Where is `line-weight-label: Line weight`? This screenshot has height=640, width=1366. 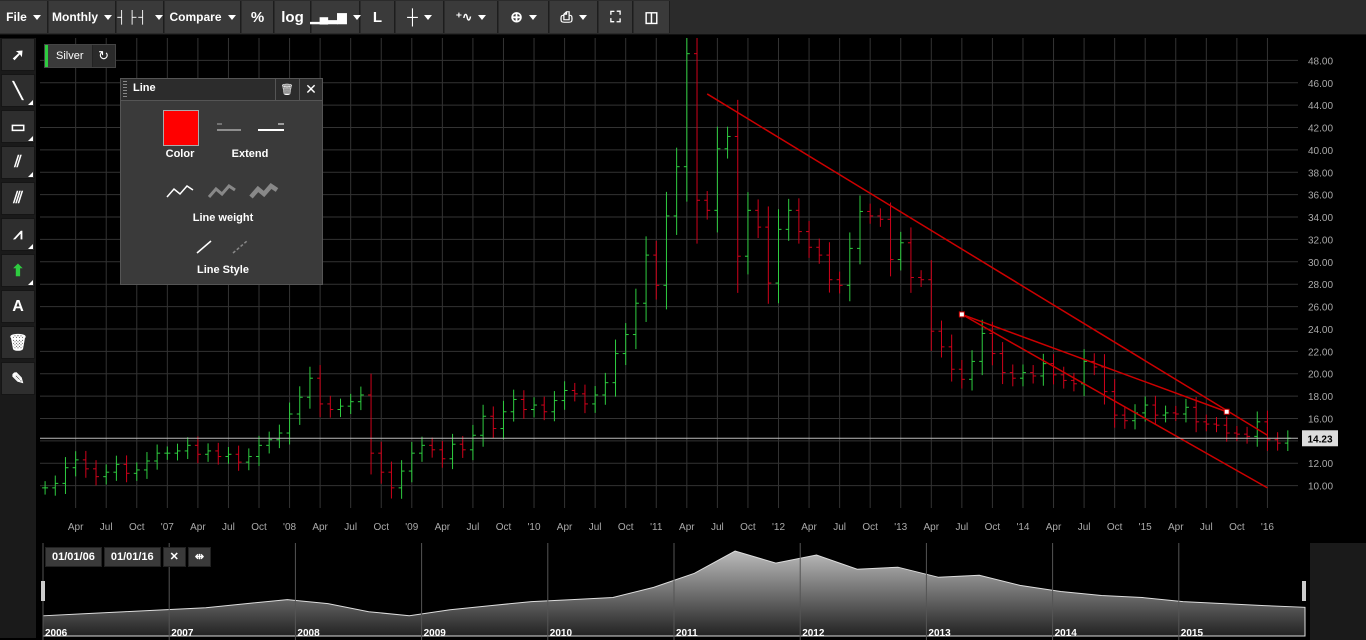 line-weight-label: Line weight is located at coordinates (223, 218).